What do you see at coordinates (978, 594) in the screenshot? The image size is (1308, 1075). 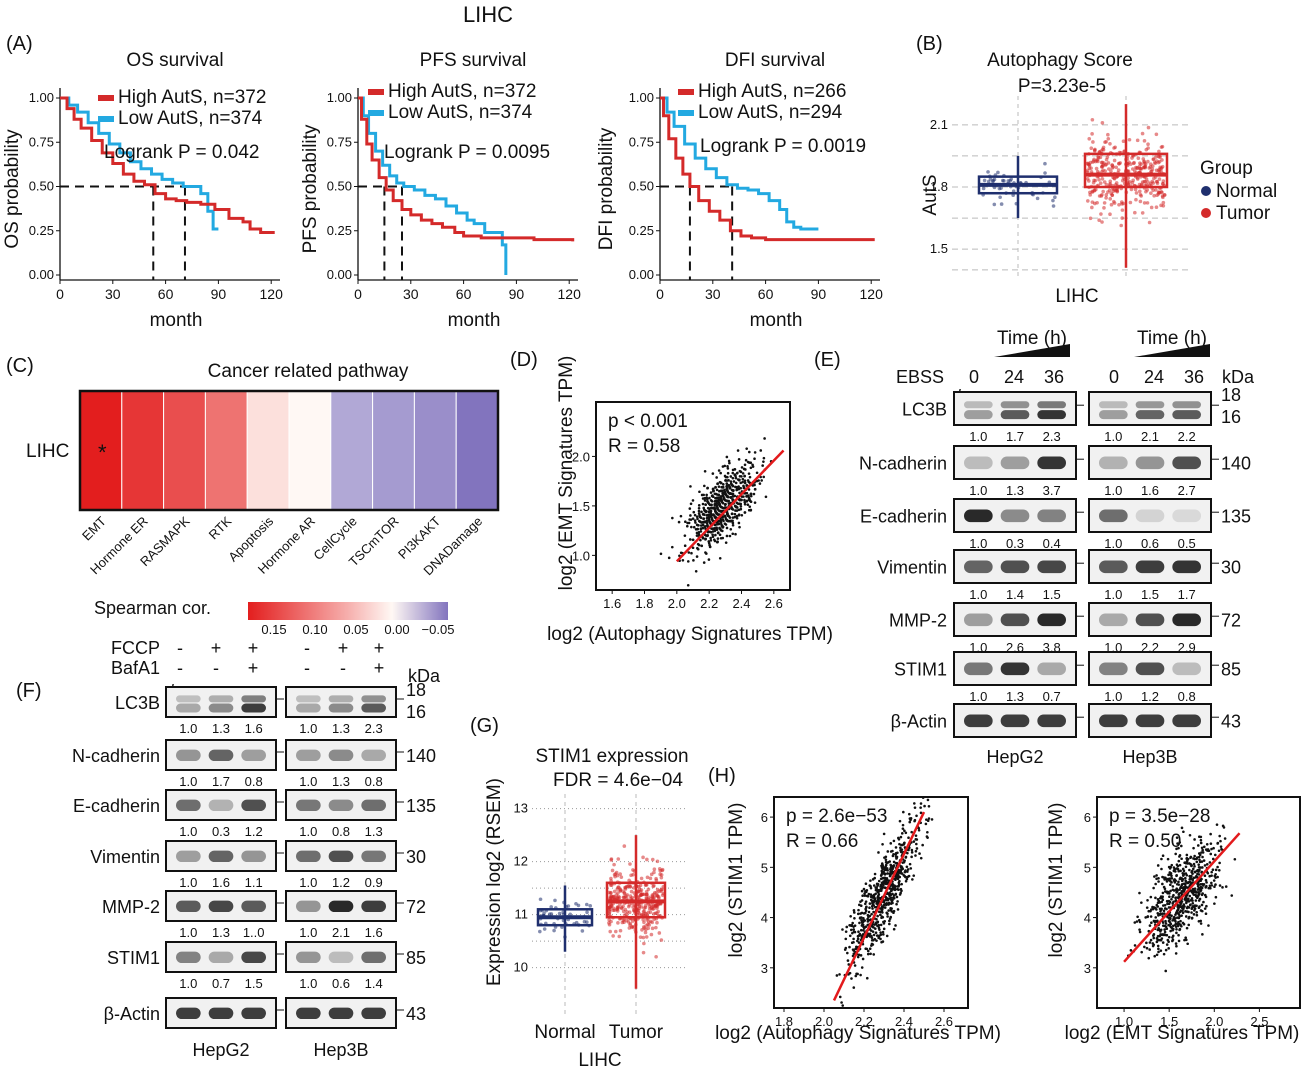 I see `blot-quant-value: 1.0` at bounding box center [978, 594].